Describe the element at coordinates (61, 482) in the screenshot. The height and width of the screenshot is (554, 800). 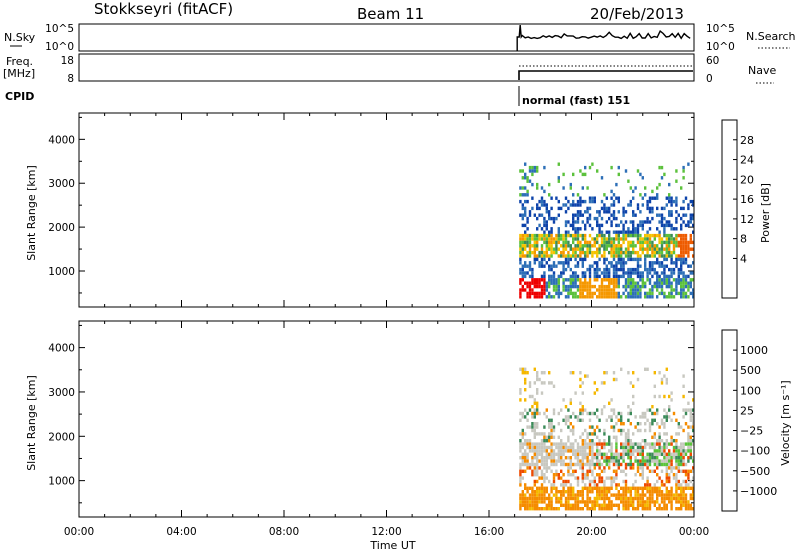
I see `velocity-ytick-label: 1000` at that location.